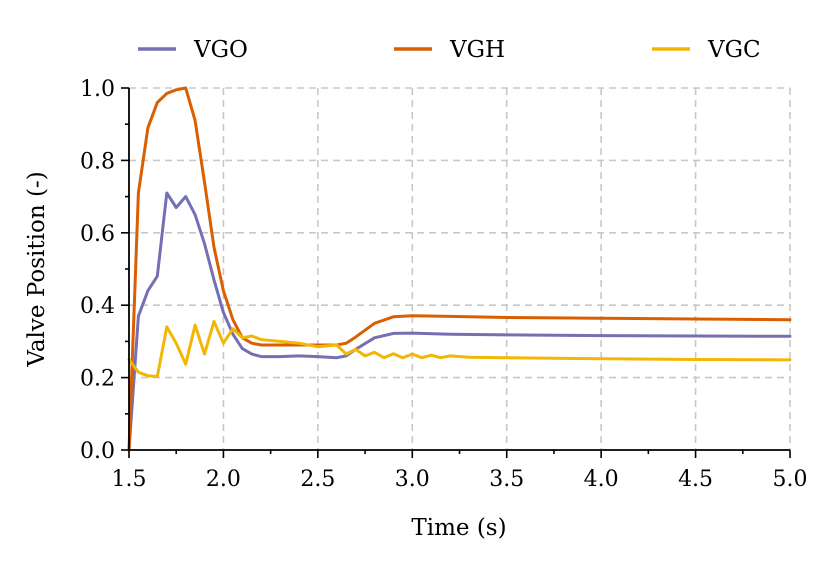  I want to click on x-tick-label: 4.5, so click(695, 479).